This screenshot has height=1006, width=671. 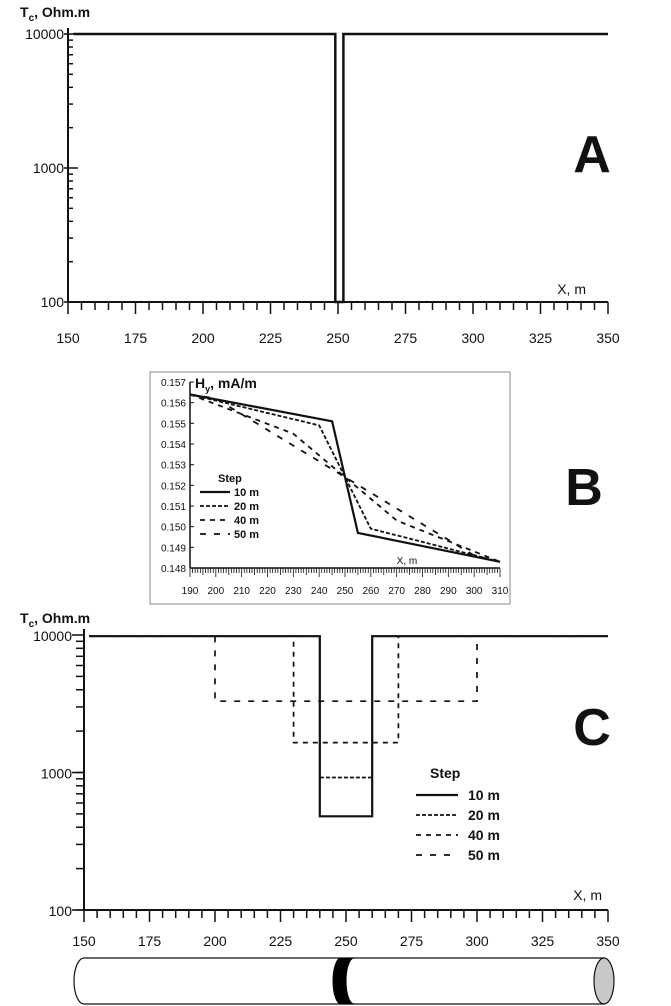 I want to click on panel-label: A, so click(x=592, y=155).